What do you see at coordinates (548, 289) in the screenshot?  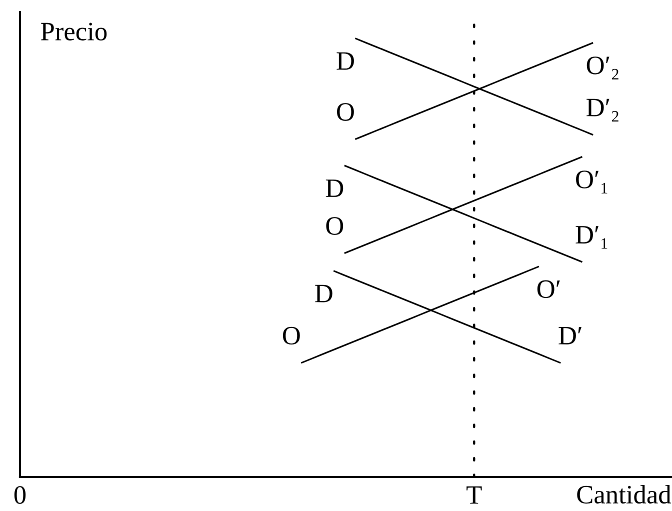 I see `annotation: O′` at bounding box center [548, 289].